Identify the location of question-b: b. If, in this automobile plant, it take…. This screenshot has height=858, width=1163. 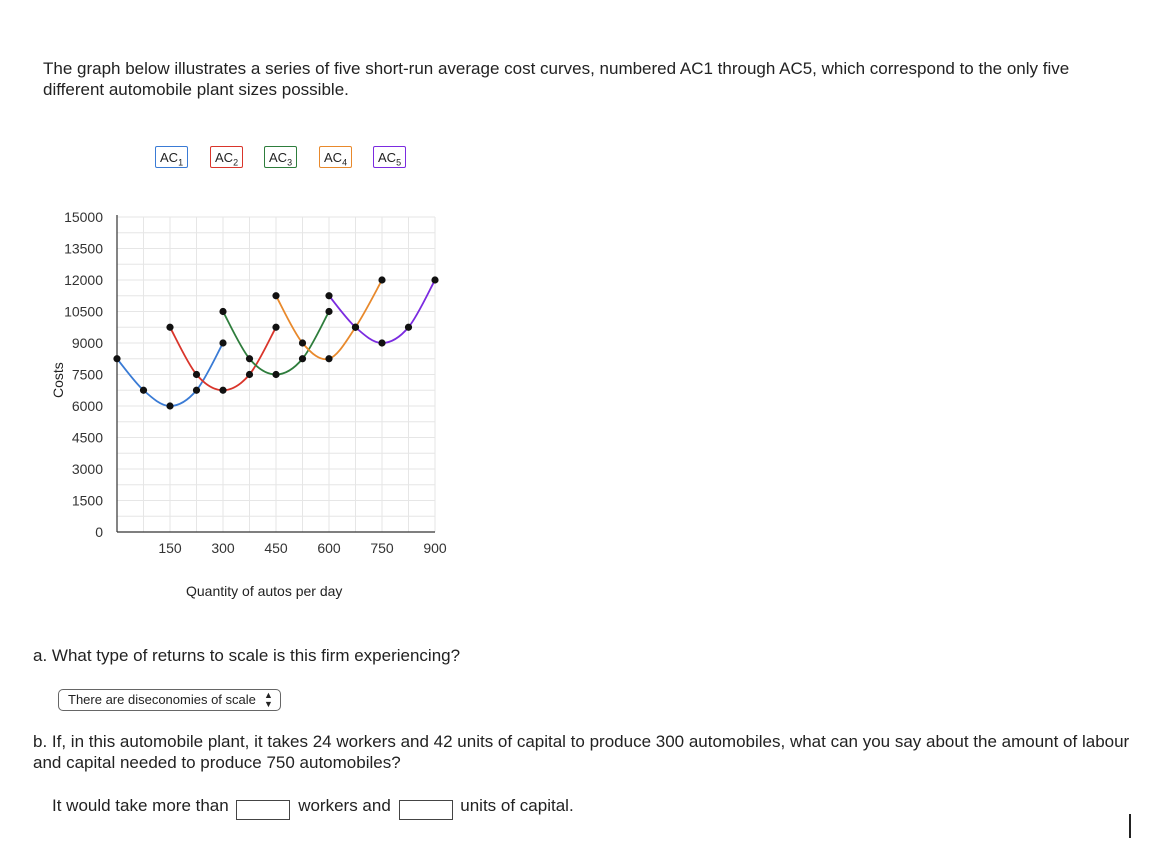
(581, 752).